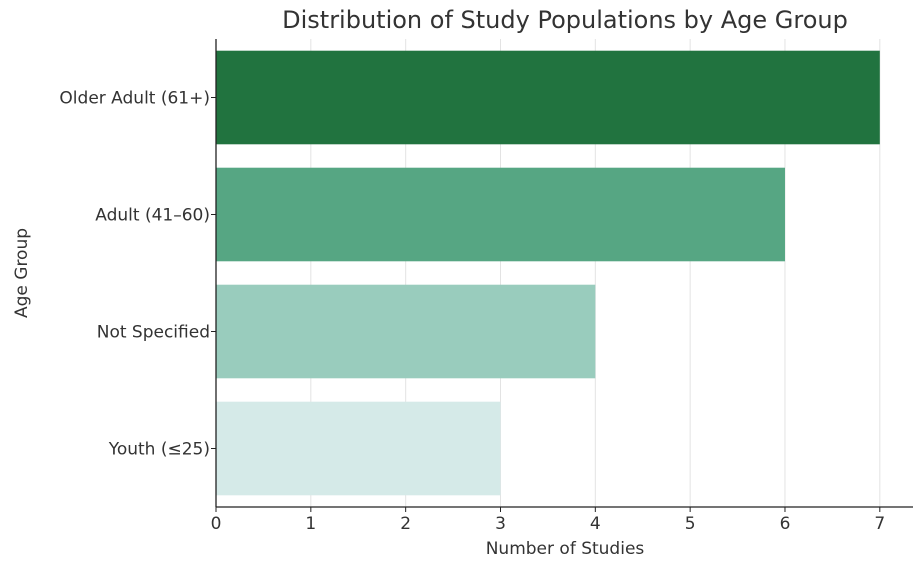 The height and width of the screenshot is (563, 924). Describe the element at coordinates (153, 333) in the screenshot. I see `y-tick-label: Not Specified` at that location.